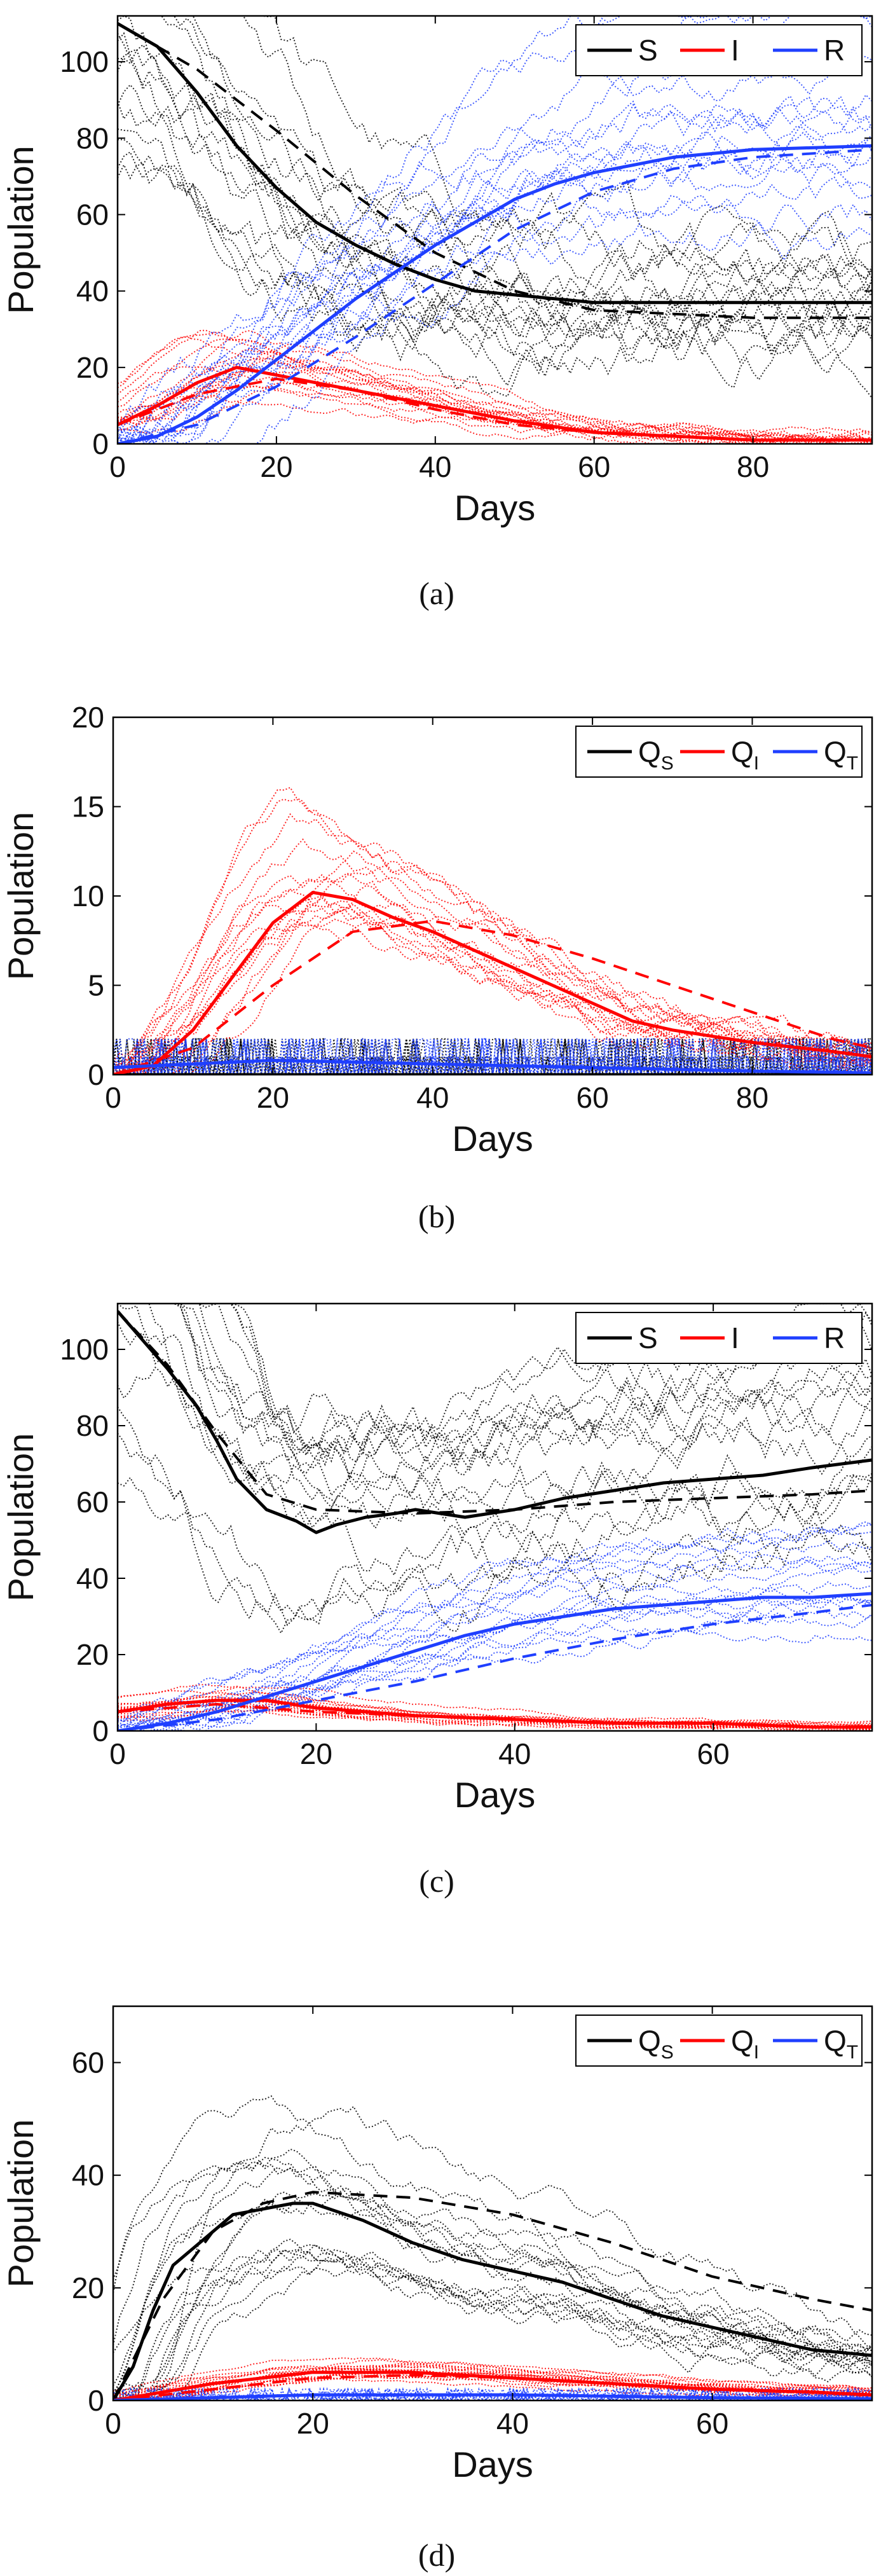 This screenshot has height=2576, width=874. I want to click on series-line-qi, so click(492, 983).